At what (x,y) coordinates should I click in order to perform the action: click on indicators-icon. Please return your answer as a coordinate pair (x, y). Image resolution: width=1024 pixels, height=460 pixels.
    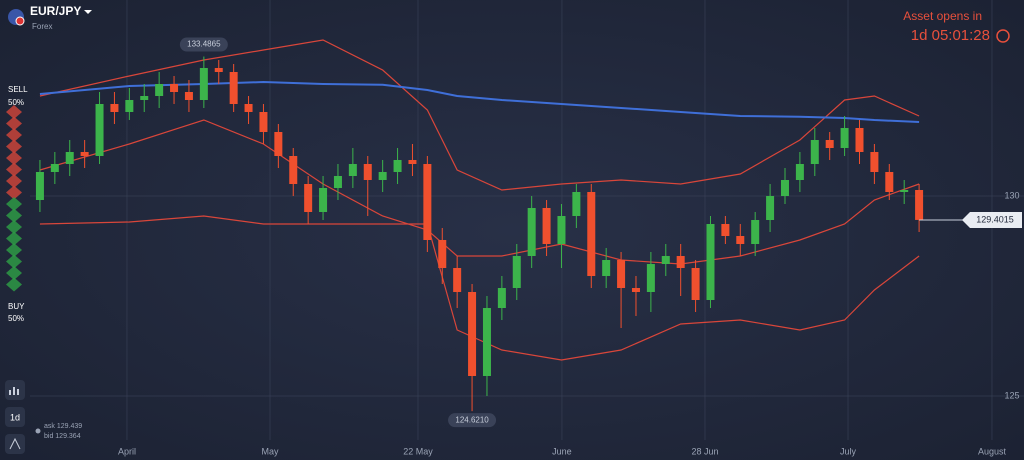
    Looking at the image, I should click on (14, 391).